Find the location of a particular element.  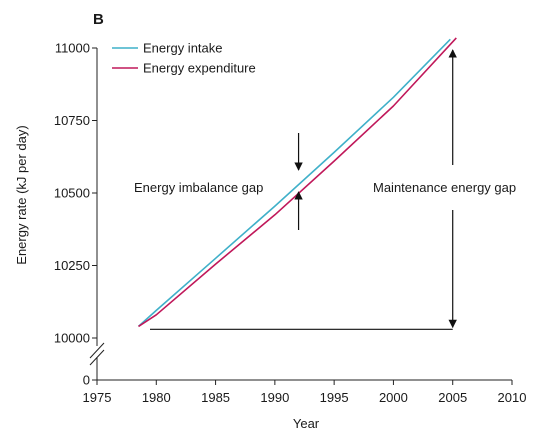

y-tick-label: 11000 is located at coordinates (72, 48).